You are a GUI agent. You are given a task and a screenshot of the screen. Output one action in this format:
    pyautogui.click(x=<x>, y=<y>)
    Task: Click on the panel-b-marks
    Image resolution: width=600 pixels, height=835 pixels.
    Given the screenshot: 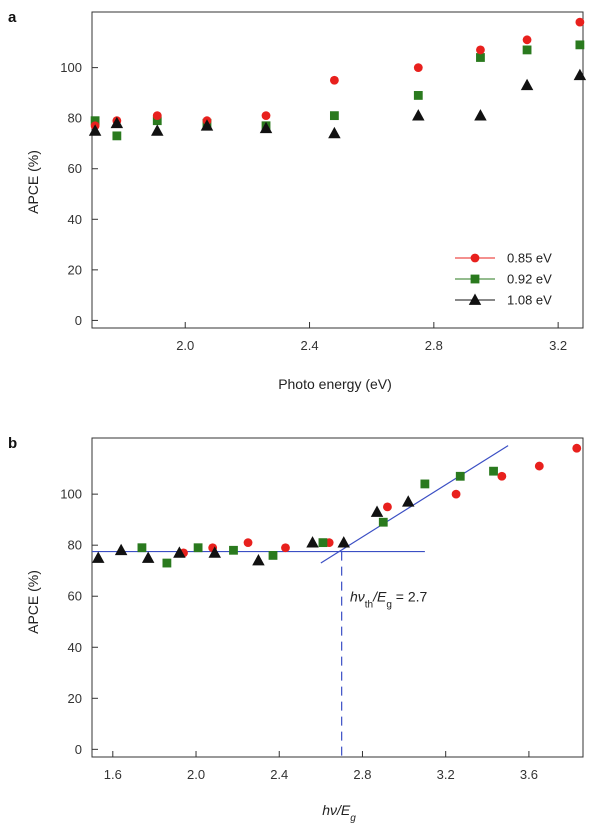 What is the action you would take?
    pyautogui.click(x=337, y=505)
    